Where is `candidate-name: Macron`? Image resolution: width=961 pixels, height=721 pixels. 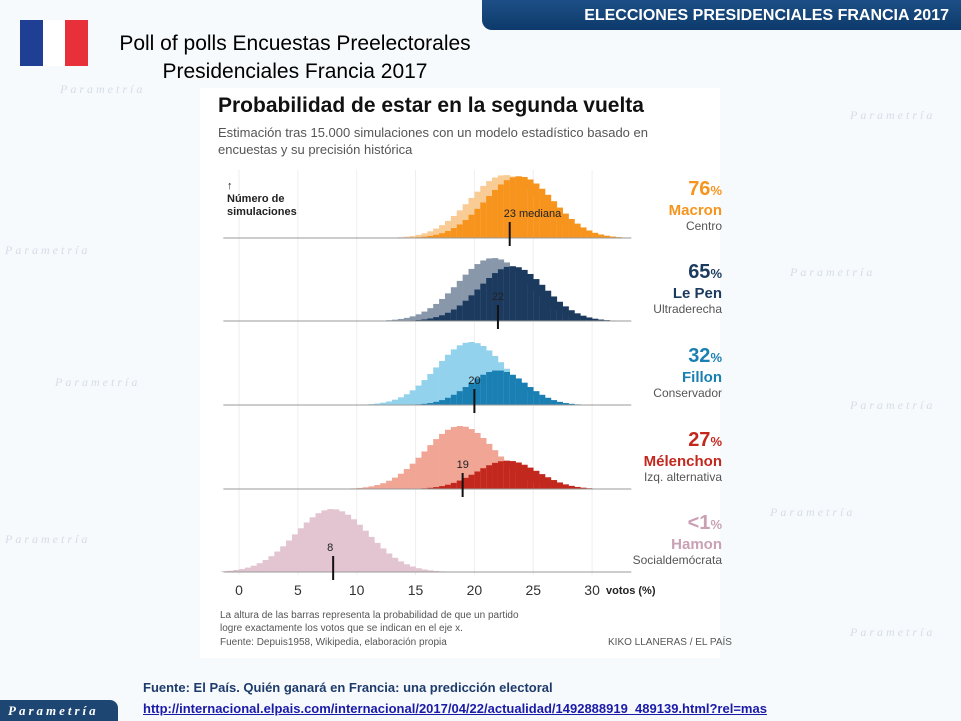 candidate-name: Macron is located at coordinates (695, 210).